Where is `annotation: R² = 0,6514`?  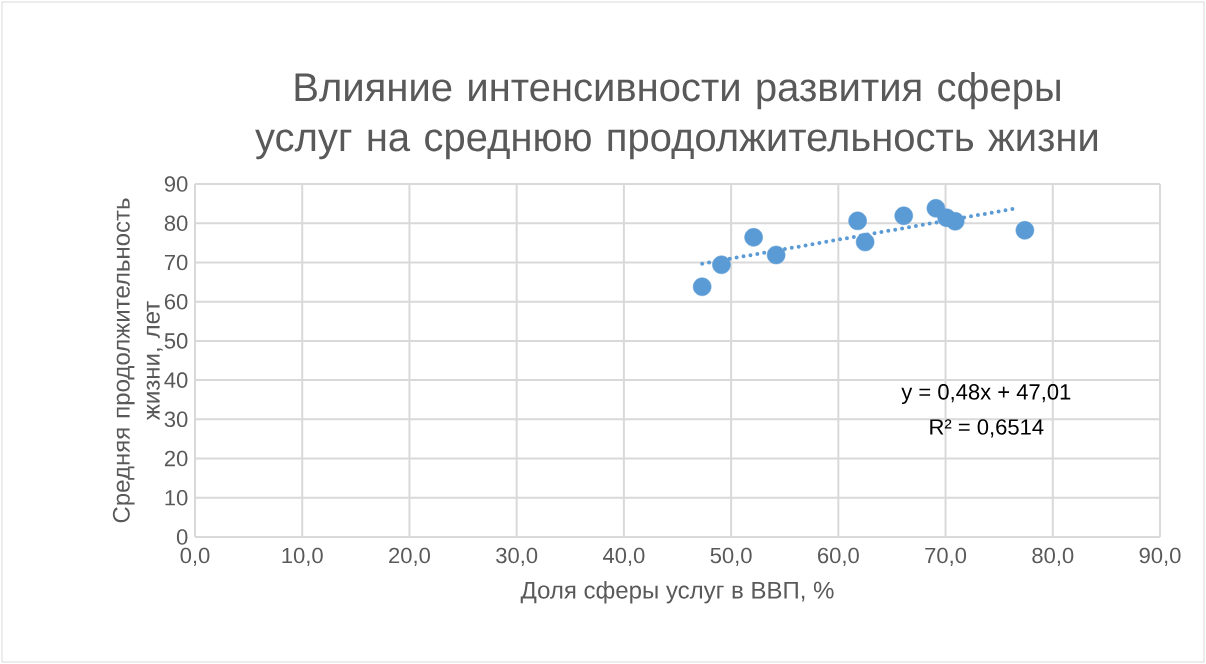 annotation: R² = 0,6514 is located at coordinates (987, 428).